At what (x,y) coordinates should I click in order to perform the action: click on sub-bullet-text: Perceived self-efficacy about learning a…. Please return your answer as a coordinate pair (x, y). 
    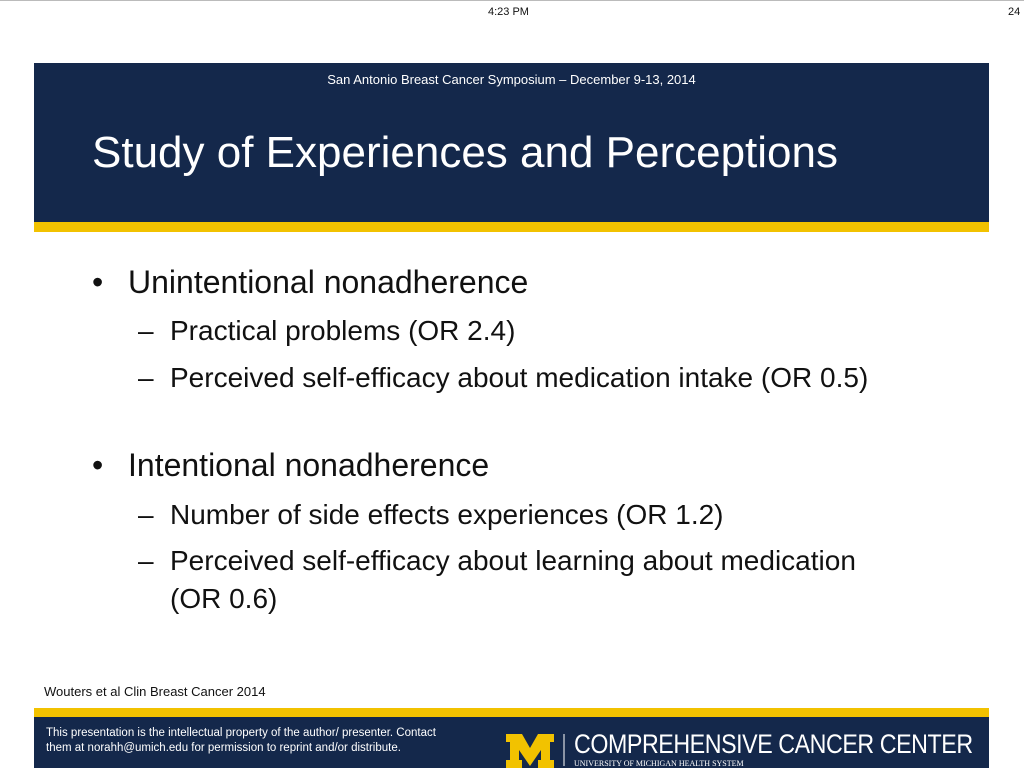
    Looking at the image, I should click on (513, 579).